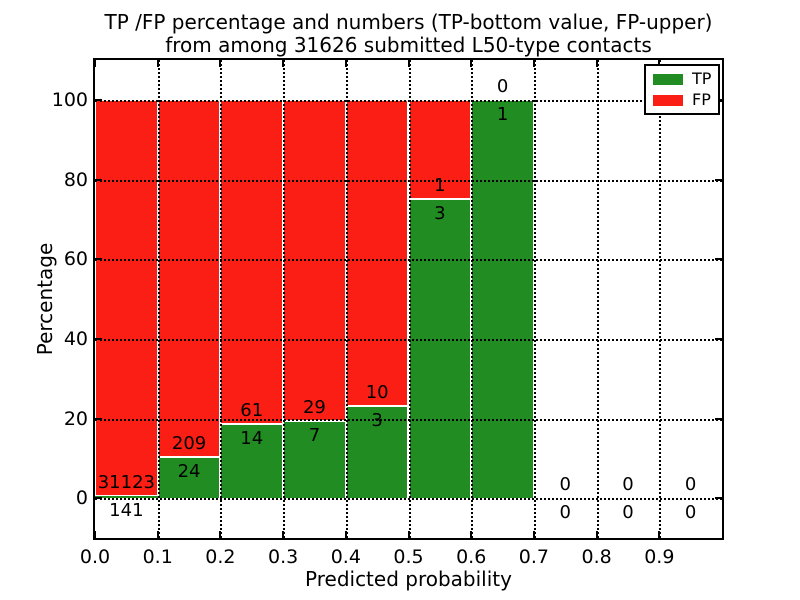 This screenshot has width=800, height=600. Describe the element at coordinates (95, 557) in the screenshot. I see `x-tick-label: 0.0` at that location.